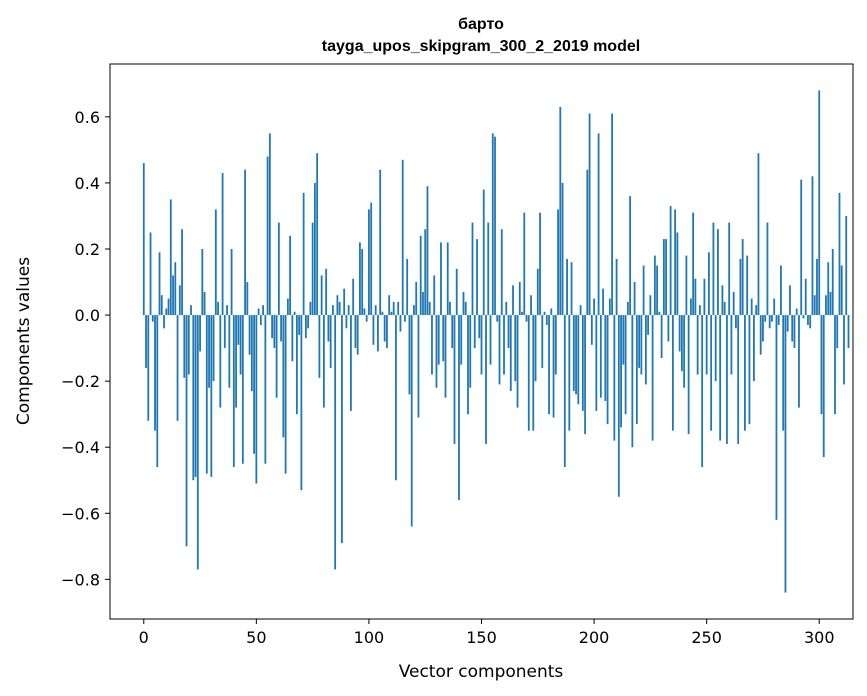 The image size is (867, 696). What do you see at coordinates (481, 672) in the screenshot?
I see `x-axis-label: Vector components` at bounding box center [481, 672].